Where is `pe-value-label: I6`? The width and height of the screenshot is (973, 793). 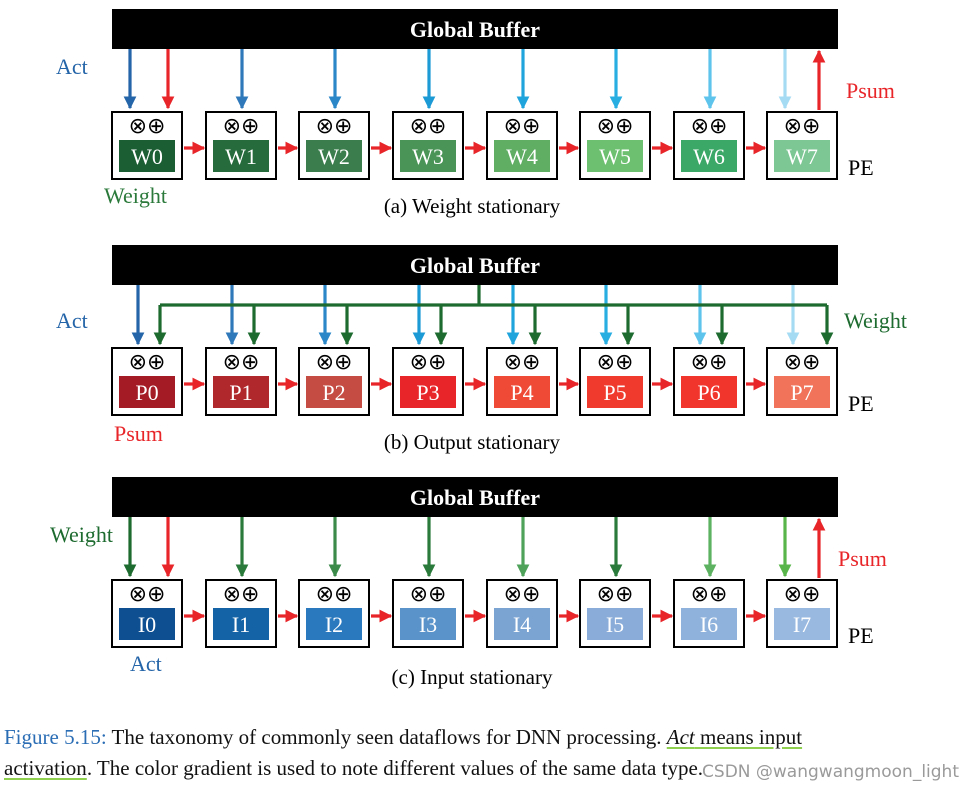 pe-value-label: I6 is located at coordinates (709, 624).